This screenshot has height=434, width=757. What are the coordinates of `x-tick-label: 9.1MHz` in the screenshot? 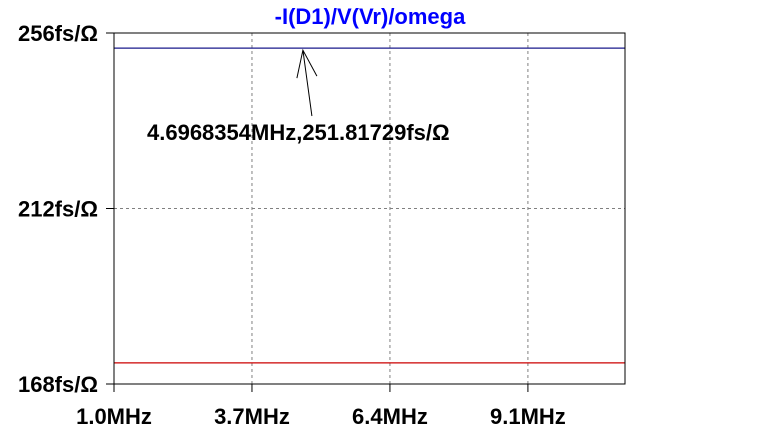 It's located at (528, 416).